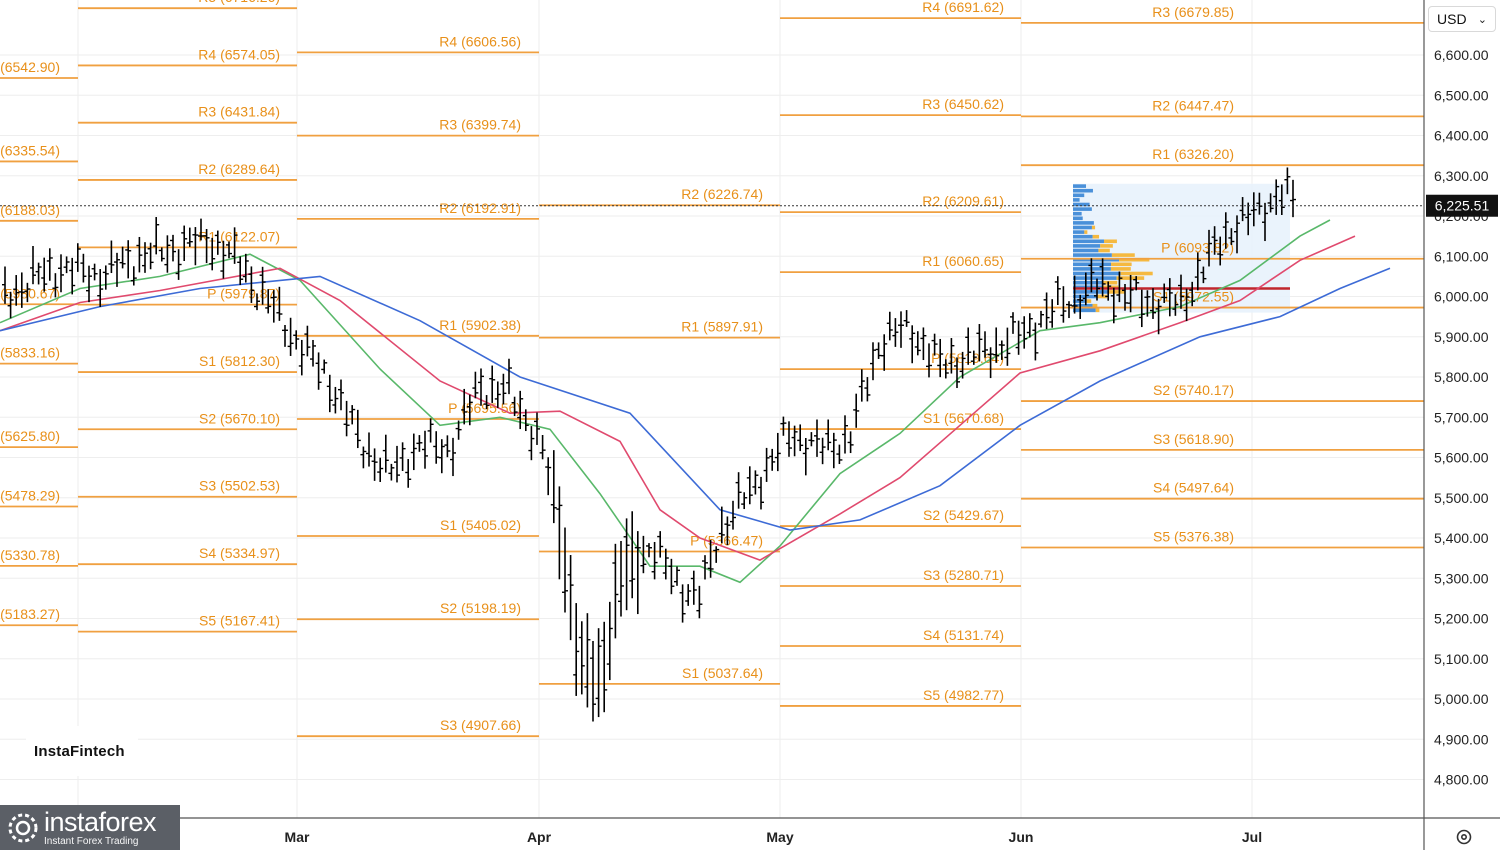 The image size is (1500, 850). Describe the element at coordinates (963, 7) in the screenshot. I see `pivot-label: R4 (6691.62)` at that location.